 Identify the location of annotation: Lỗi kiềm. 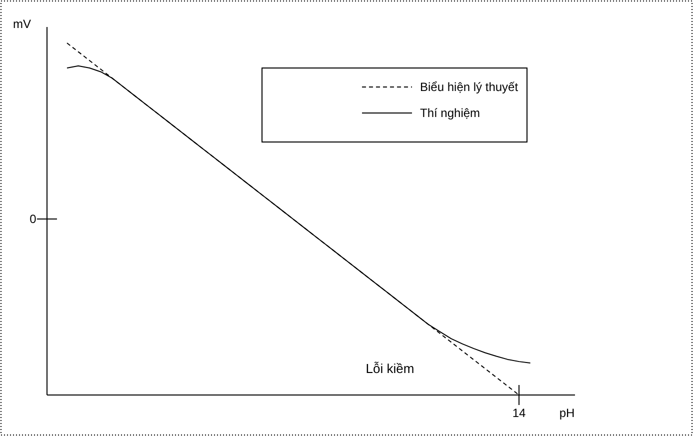
(390, 368).